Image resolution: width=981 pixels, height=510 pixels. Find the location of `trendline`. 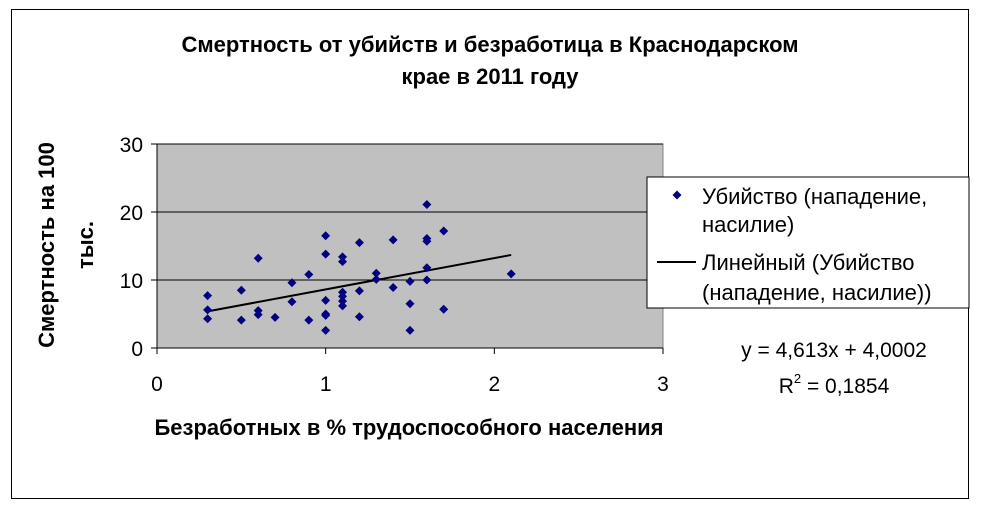

trendline is located at coordinates (359, 283).